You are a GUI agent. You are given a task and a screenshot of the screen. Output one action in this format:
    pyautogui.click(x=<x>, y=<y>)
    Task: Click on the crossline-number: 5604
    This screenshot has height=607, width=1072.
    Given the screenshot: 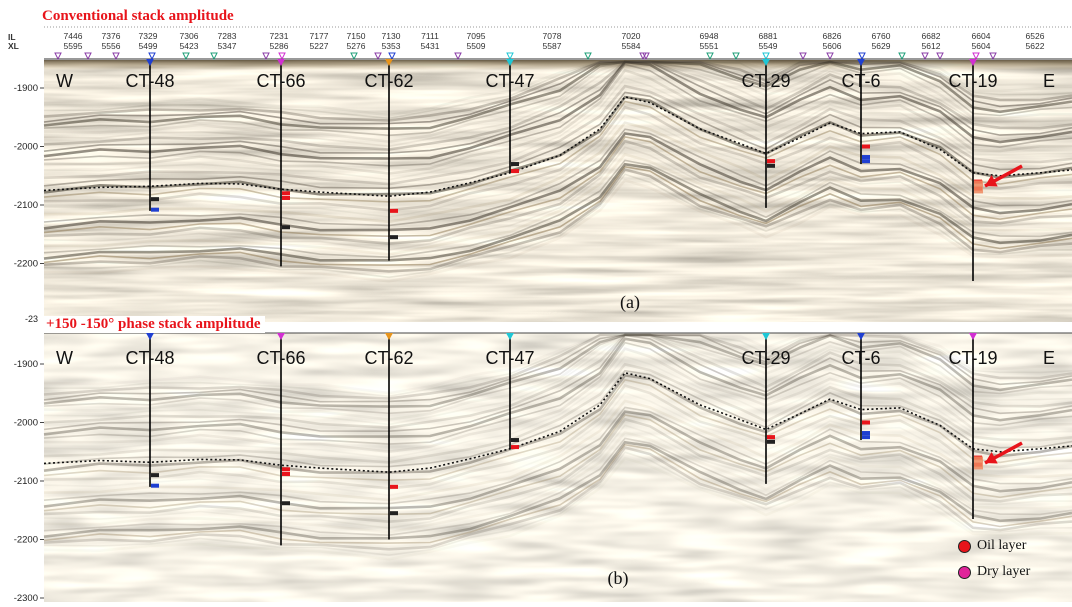 What is the action you would take?
    pyautogui.click(x=981, y=46)
    